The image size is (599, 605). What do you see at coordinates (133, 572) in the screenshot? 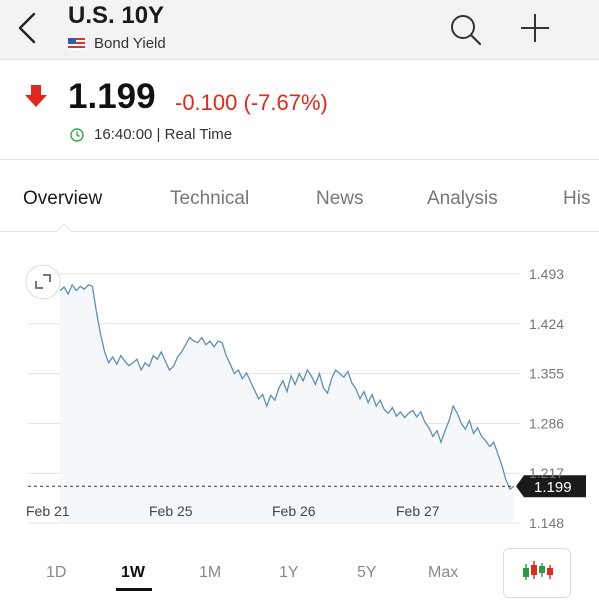
I see `period-1w: 1W` at bounding box center [133, 572].